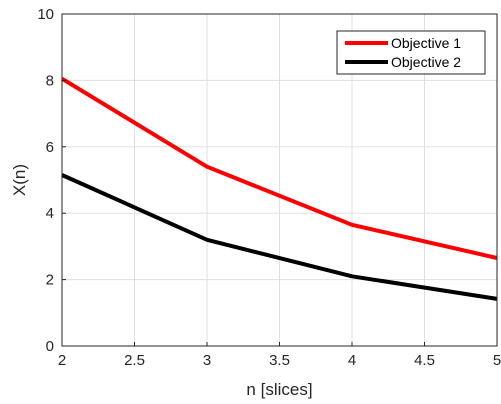 The image size is (501, 404). I want to click on legend-label-objective-2: Objective 2, so click(426, 62).